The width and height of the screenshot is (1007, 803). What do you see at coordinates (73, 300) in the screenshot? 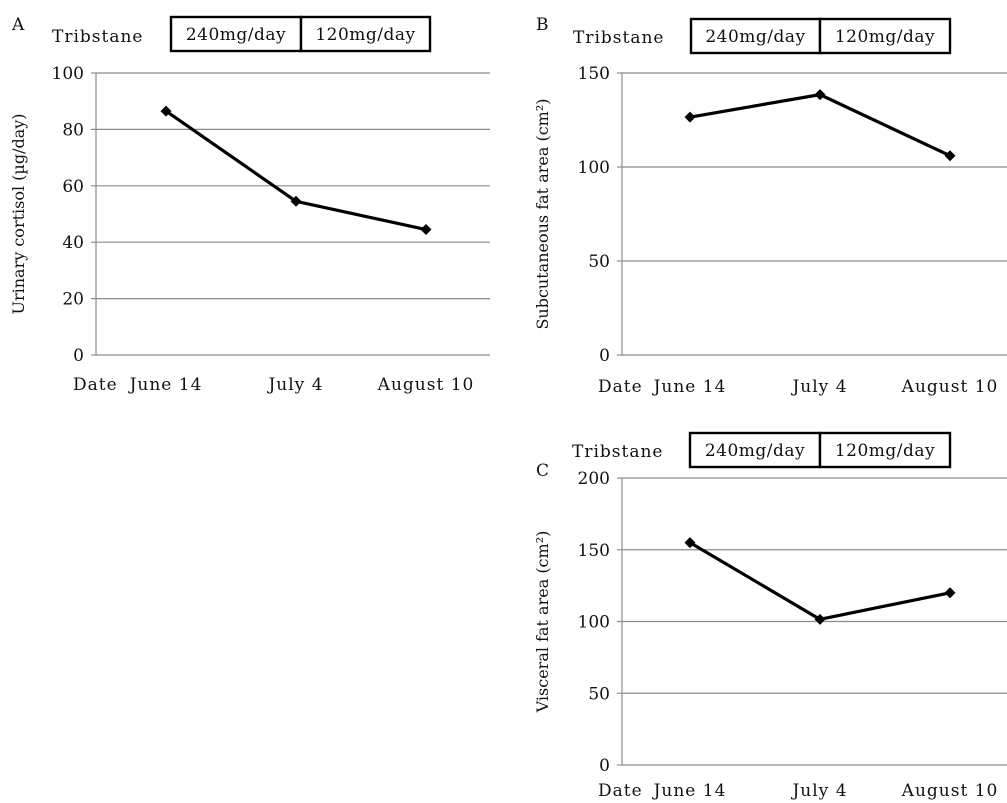
I see `y-tick-label: 20` at bounding box center [73, 300].